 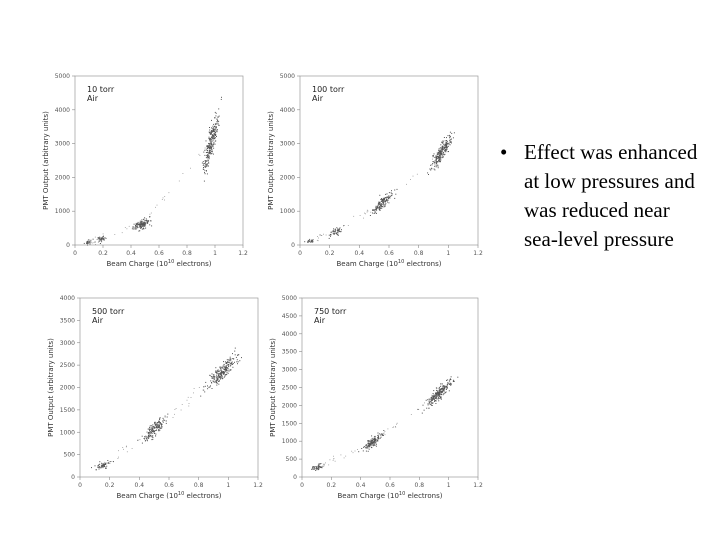 I want to click on scatter-cluster, so click(x=142, y=224).